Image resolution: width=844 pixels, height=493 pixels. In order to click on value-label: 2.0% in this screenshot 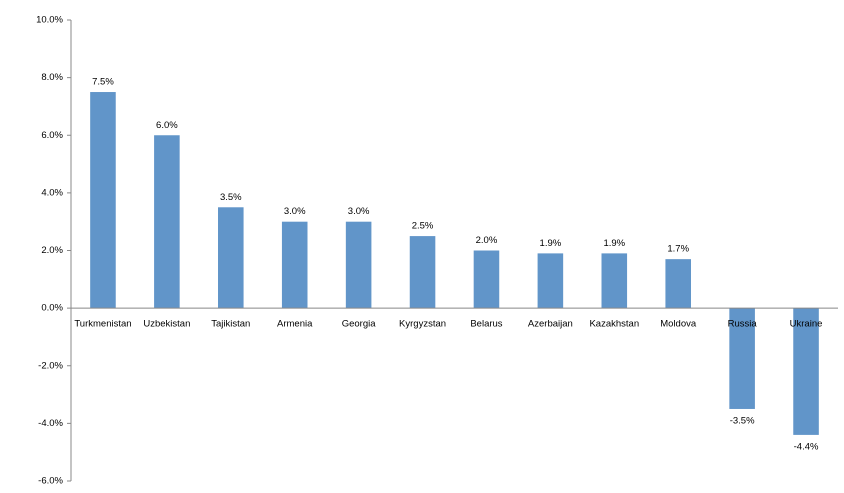, I will do `click(487, 240)`.